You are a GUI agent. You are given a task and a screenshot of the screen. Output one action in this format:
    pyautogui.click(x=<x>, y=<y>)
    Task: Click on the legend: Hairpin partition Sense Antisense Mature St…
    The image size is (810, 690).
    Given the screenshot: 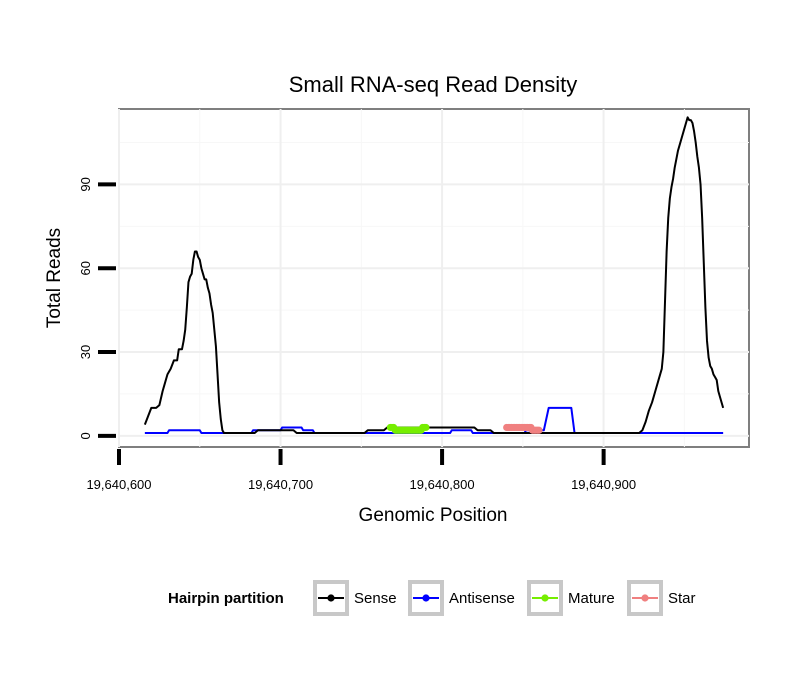 What is the action you would take?
    pyautogui.click(x=432, y=598)
    